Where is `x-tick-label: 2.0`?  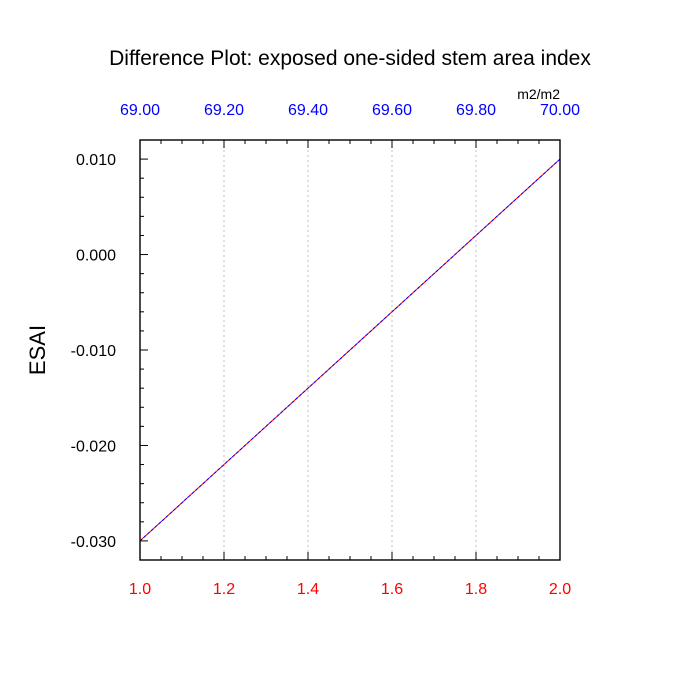
x-tick-label: 2.0 is located at coordinates (560, 589).